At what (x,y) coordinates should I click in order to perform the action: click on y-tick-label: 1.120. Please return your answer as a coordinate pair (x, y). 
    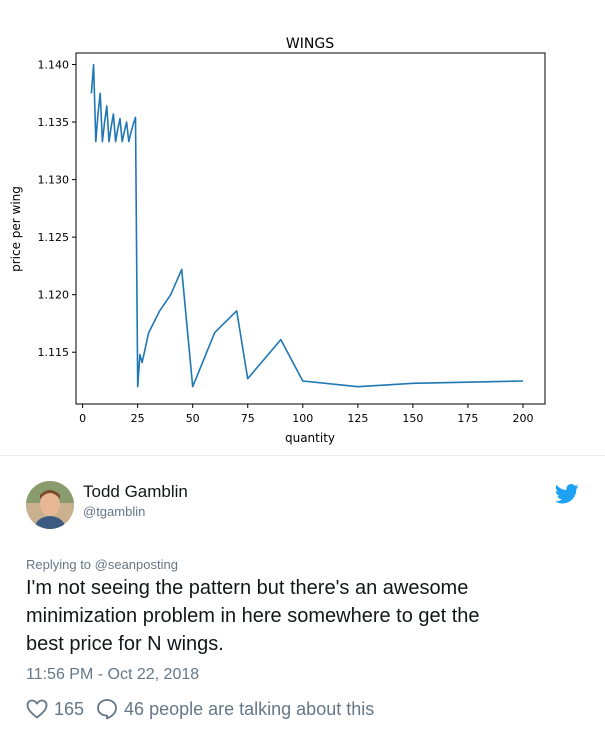
    Looking at the image, I should click on (54, 295).